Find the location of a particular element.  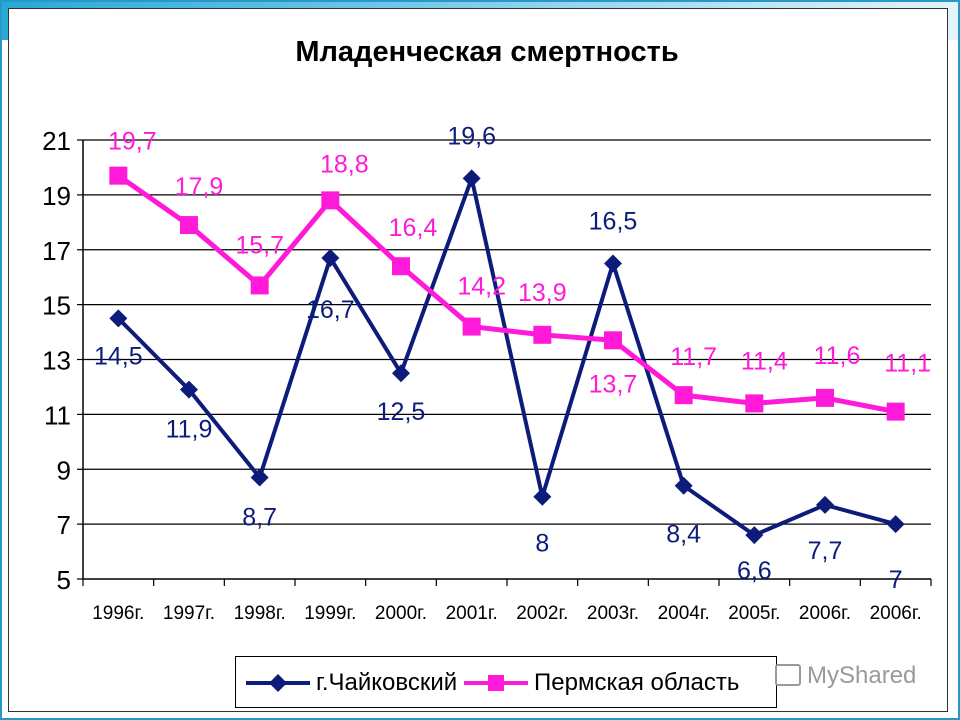

data-label-perm: 18,8 is located at coordinates (344, 164).